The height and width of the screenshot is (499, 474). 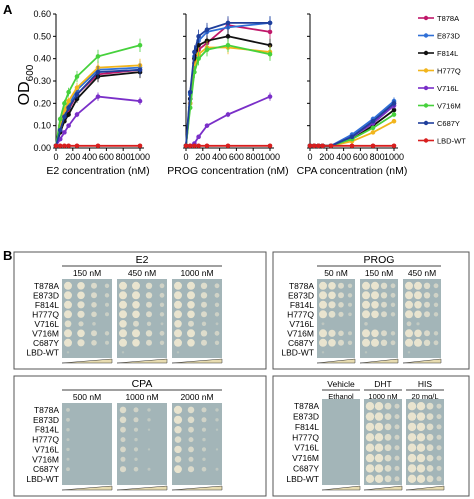 What do you see at coordinates (301, 324) in the screenshot?
I see `spot-row-label: V716L` at bounding box center [301, 324].